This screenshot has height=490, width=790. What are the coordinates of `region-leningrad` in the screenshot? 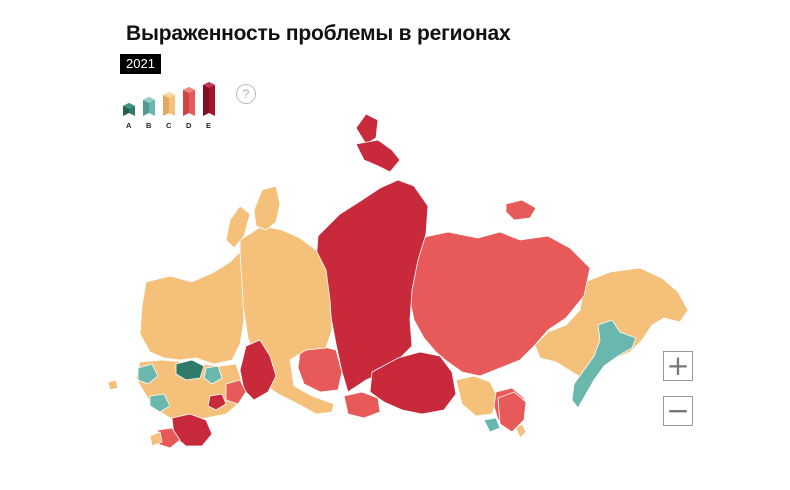 It's located at (148, 374).